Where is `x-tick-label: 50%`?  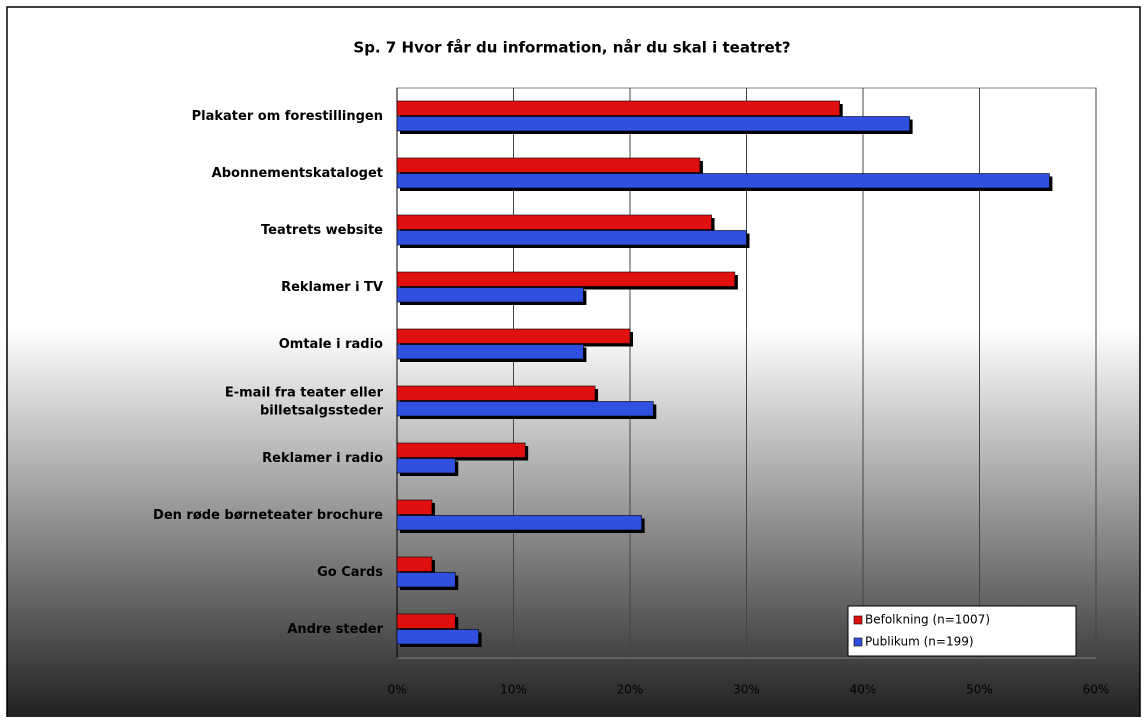
x-tick-label: 50% is located at coordinates (979, 690).